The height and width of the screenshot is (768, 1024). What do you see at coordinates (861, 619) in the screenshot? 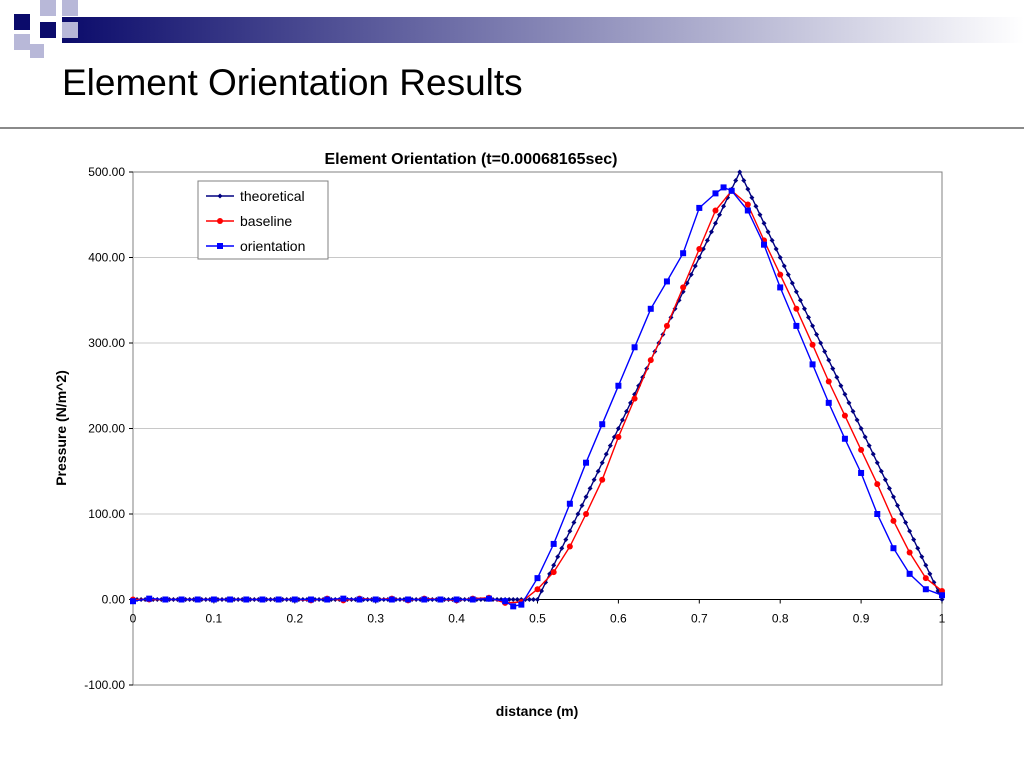
I see `x-tick-label: 0.9` at bounding box center [861, 619].